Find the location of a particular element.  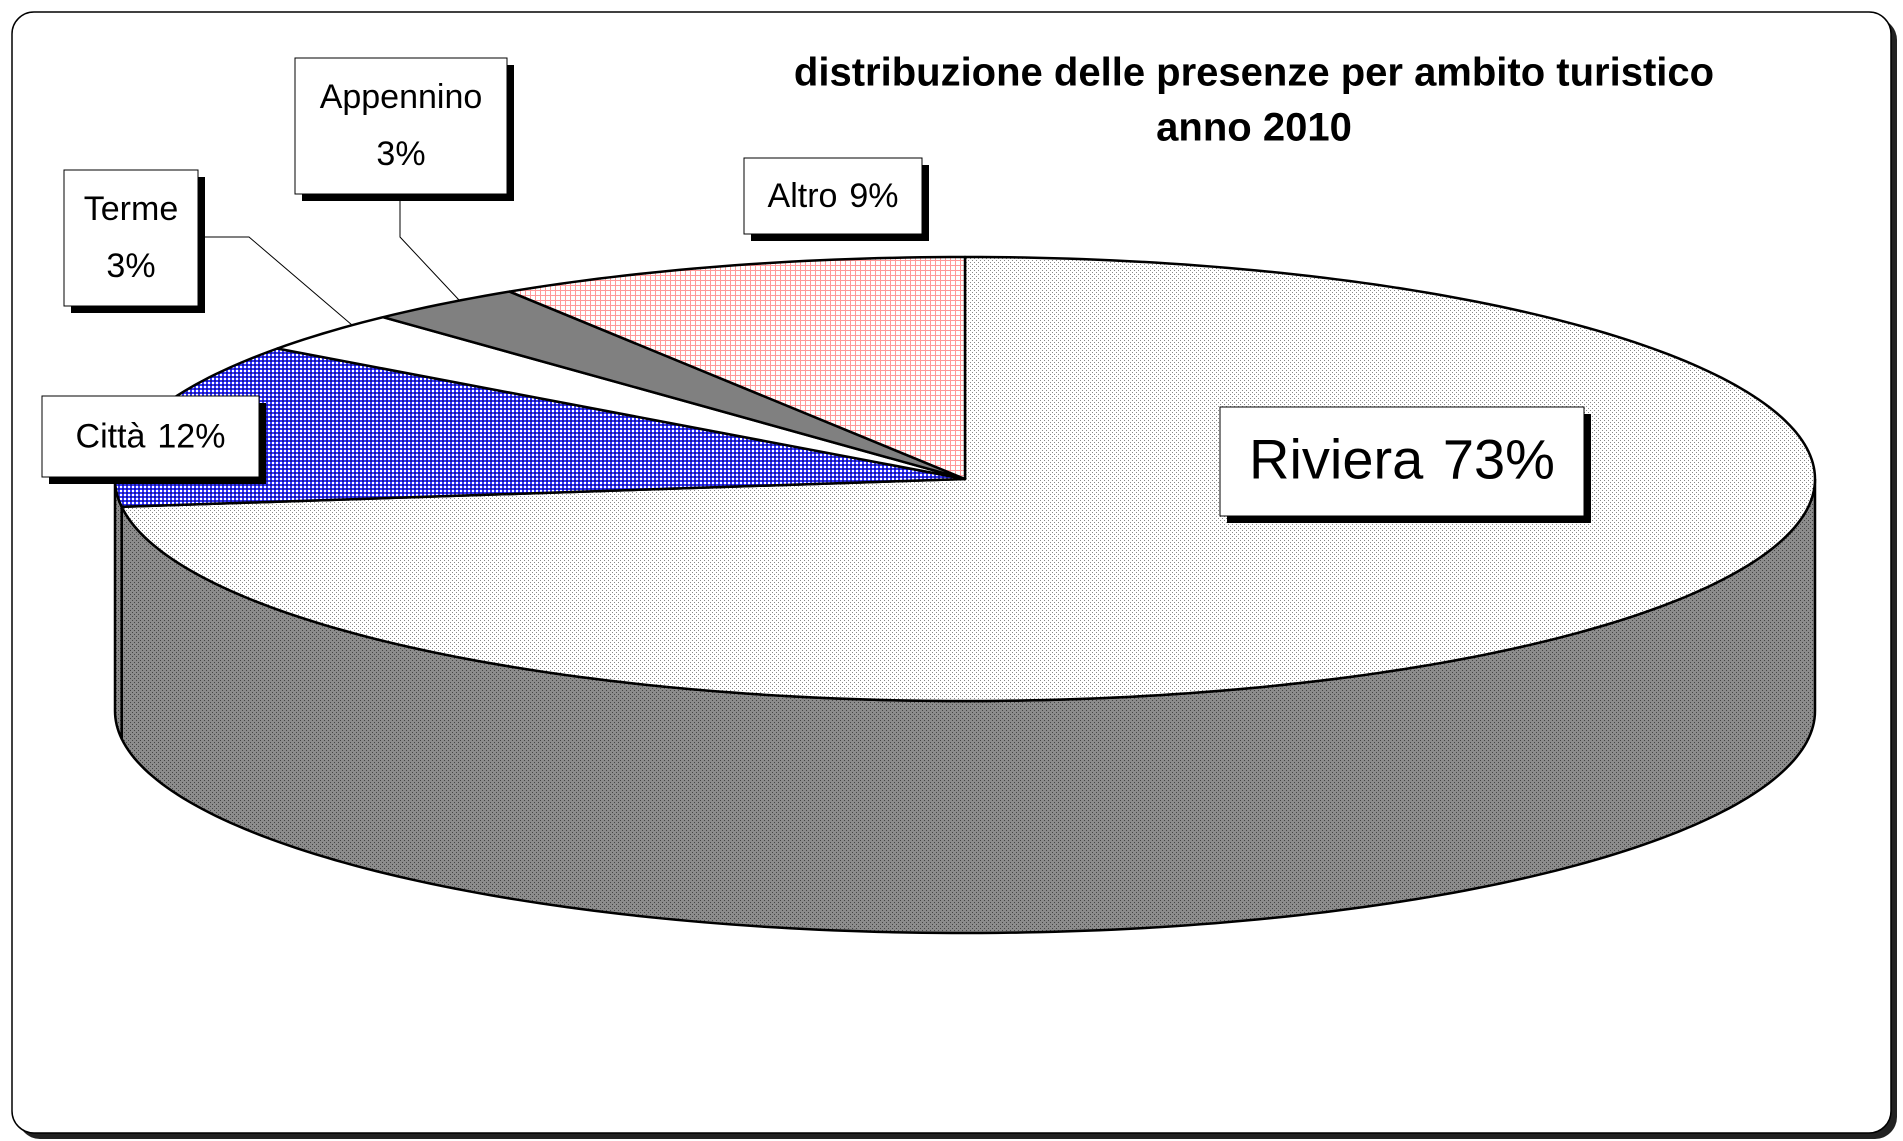

chart-subtitle: anno 2010 is located at coordinates (1254, 128).